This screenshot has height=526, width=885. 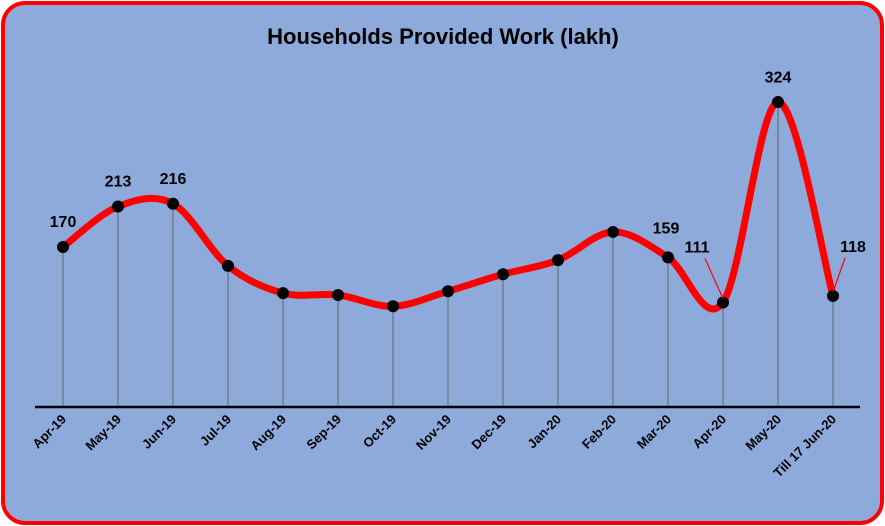 I want to click on data-label: 213, so click(x=118, y=182).